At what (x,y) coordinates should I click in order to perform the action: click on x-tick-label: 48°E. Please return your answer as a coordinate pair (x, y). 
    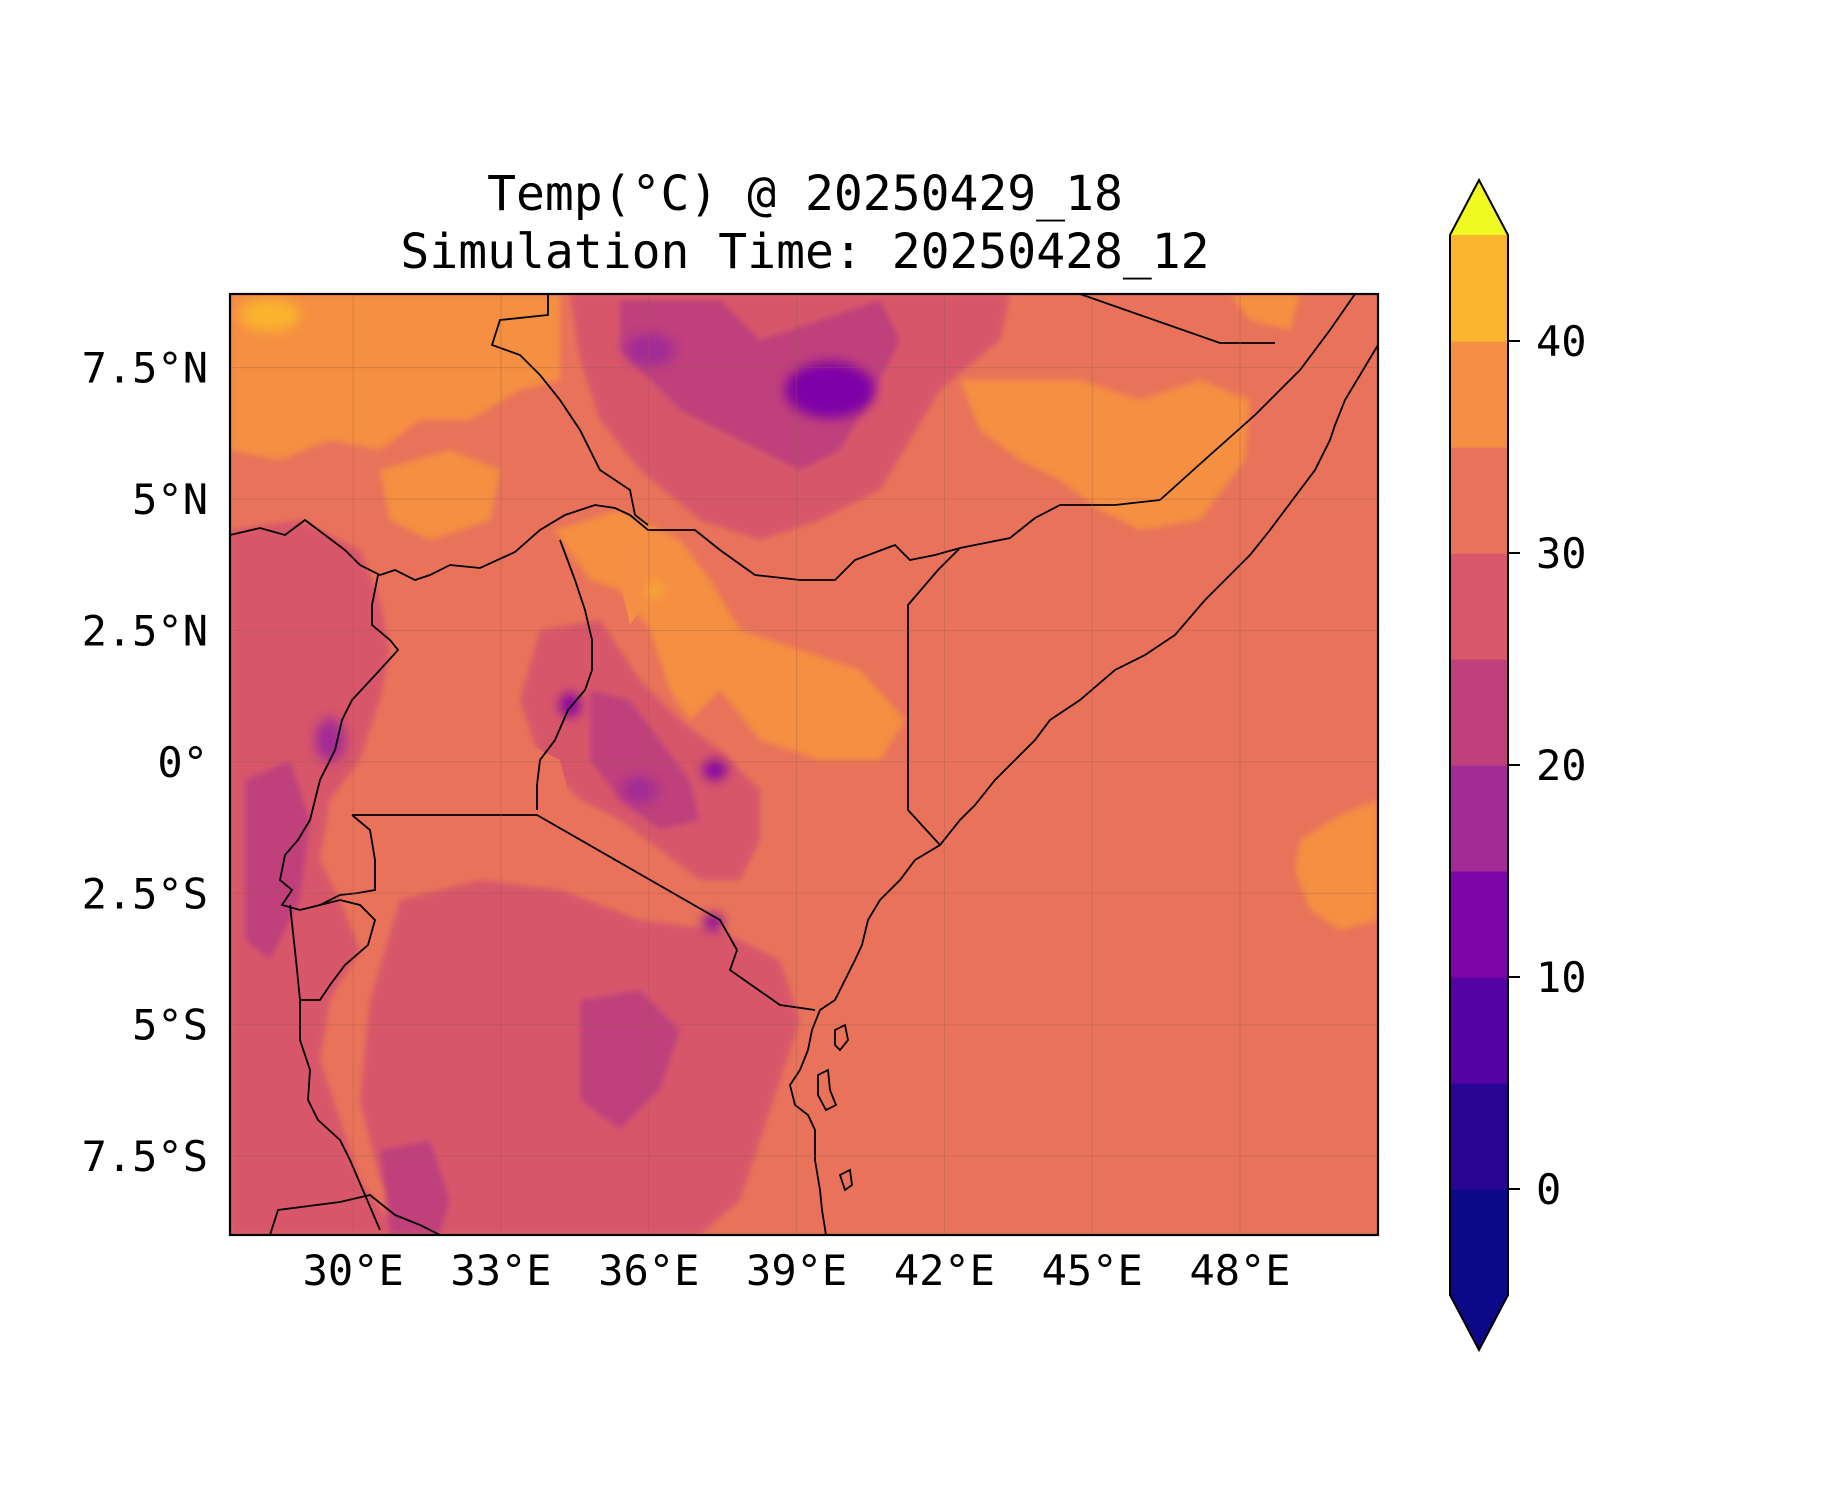
    Looking at the image, I should click on (1239, 1270).